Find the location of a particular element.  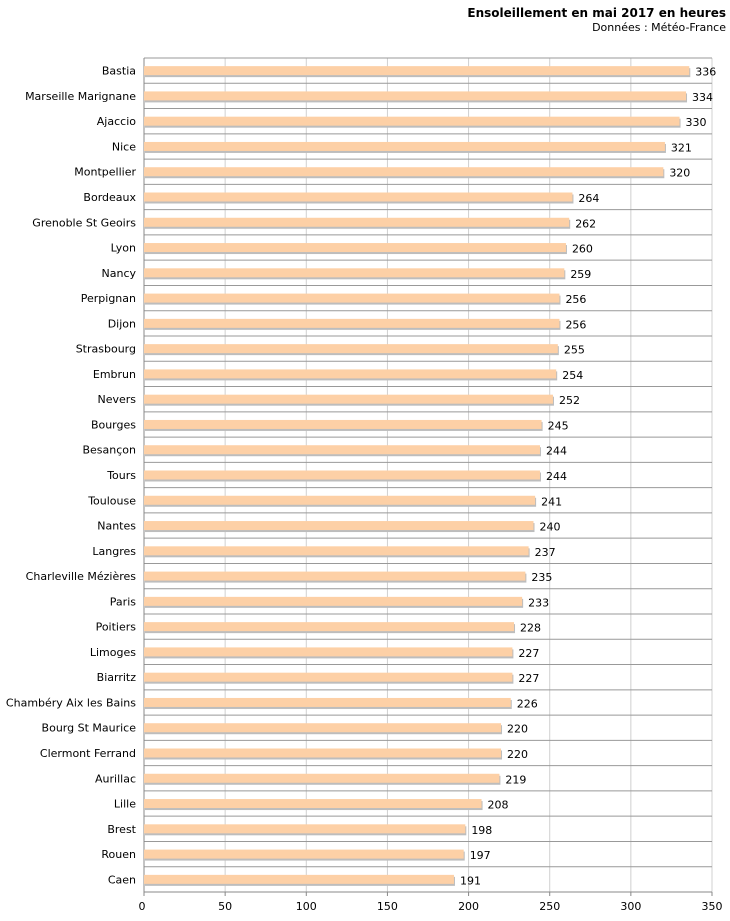

value-label: 320 is located at coordinates (679, 173).